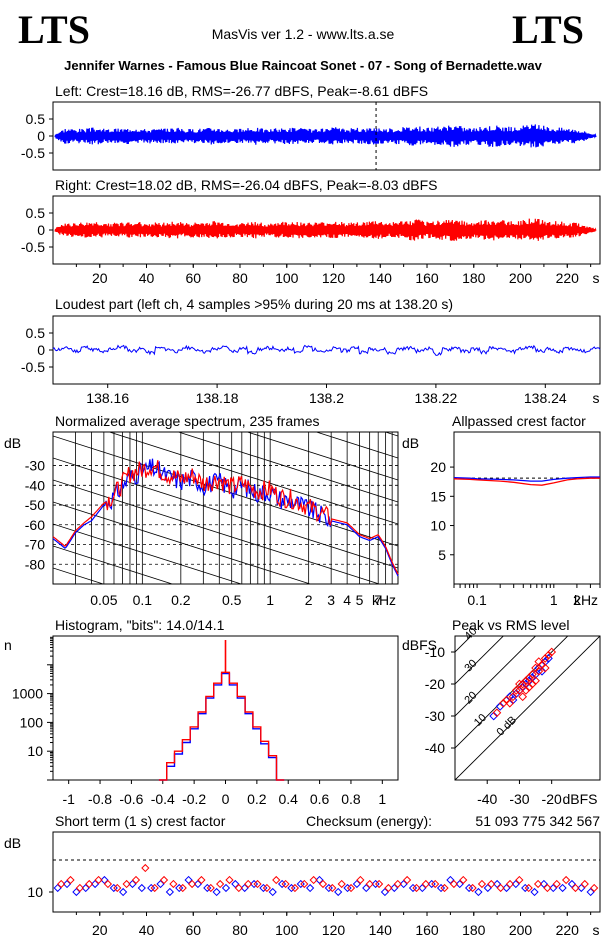 The image size is (606, 946). I want to click on spectrum-slope-lines, so click(225, 508).